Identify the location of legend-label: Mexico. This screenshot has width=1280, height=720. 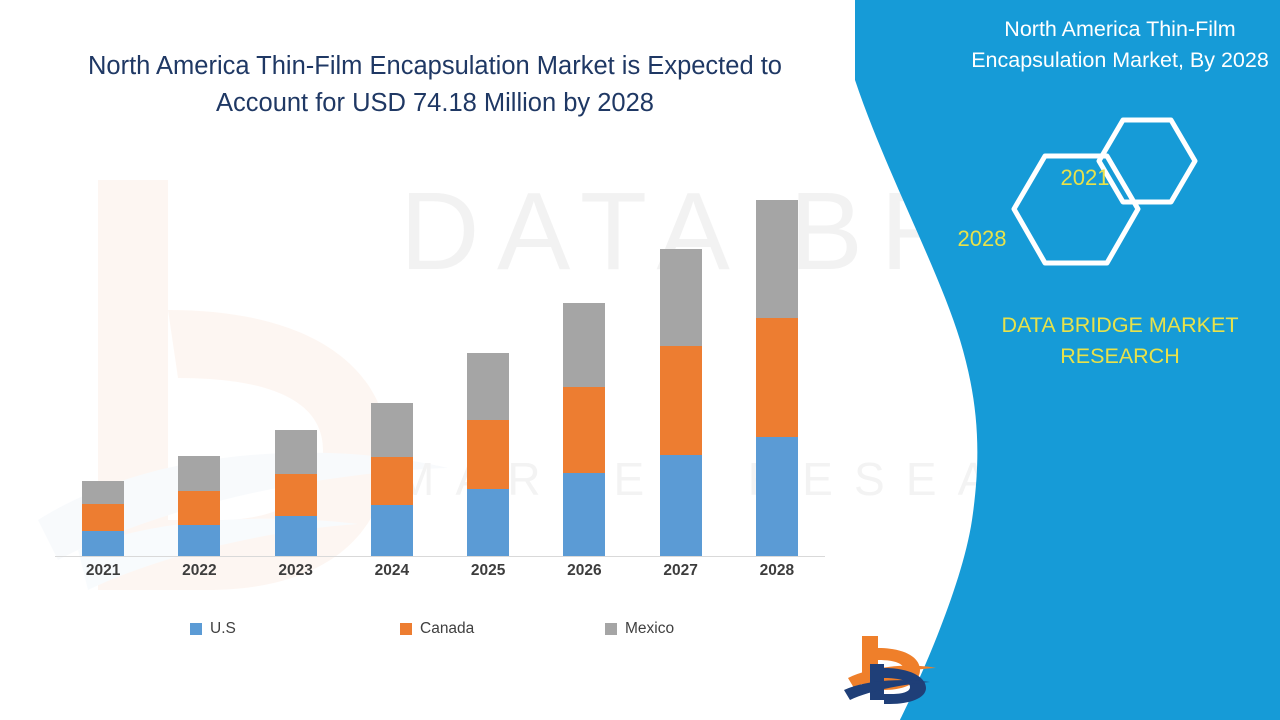
(650, 628).